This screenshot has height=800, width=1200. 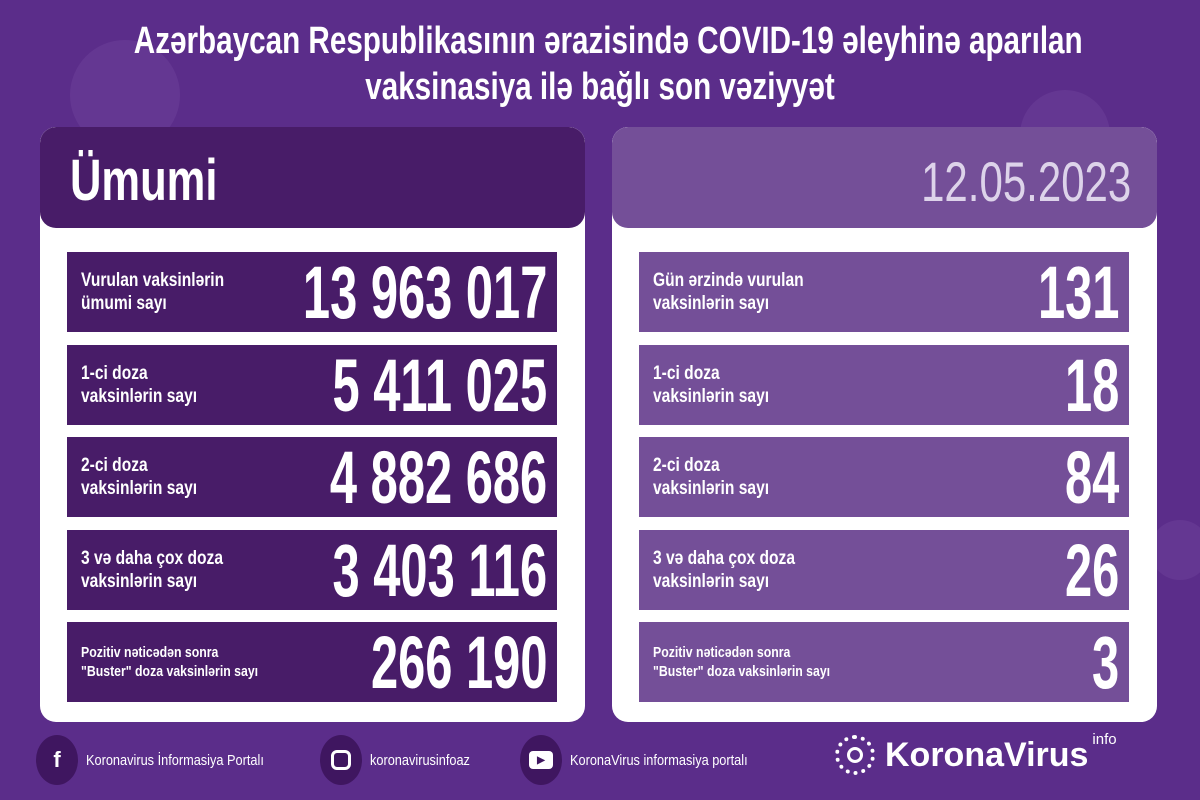 What do you see at coordinates (1091, 570) in the screenshot?
I see `stat-value: 26` at bounding box center [1091, 570].